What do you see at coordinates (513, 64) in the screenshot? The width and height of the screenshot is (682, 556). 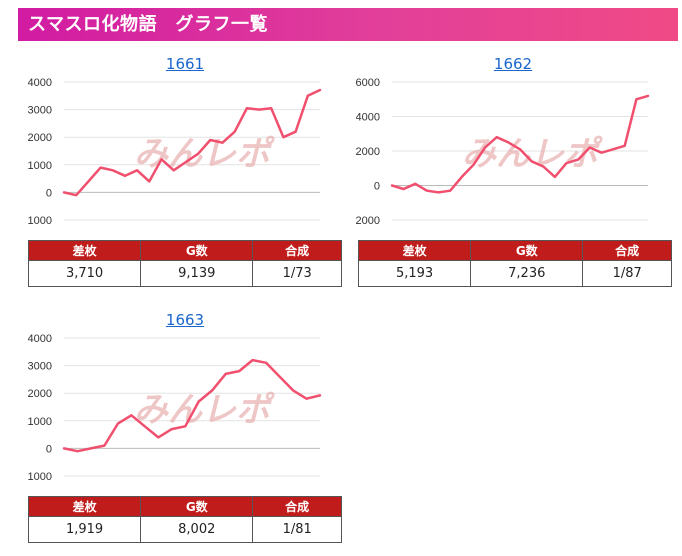 I see `graph-title-link: 1662` at bounding box center [513, 64].